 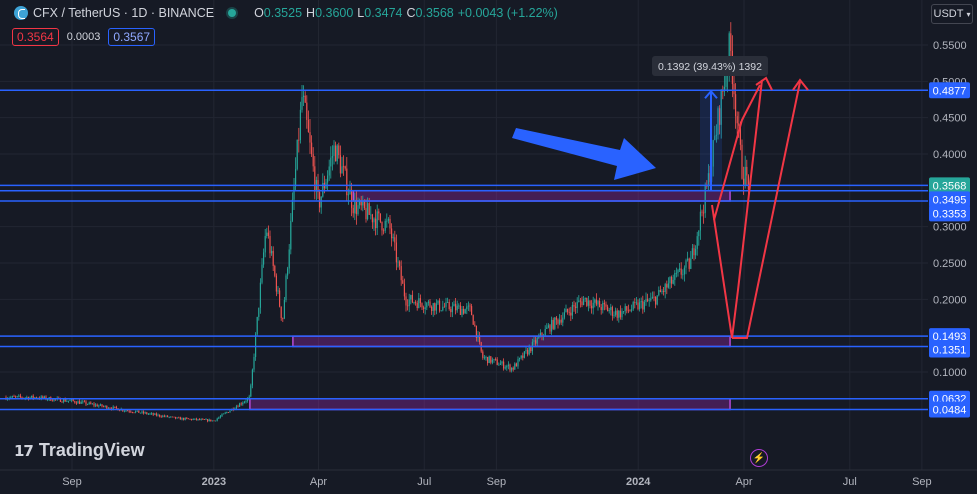 What do you see at coordinates (124, 13) in the screenshot?
I see `symbol-title: CFX / TetherUS · 1D · BINANCE` at bounding box center [124, 13].